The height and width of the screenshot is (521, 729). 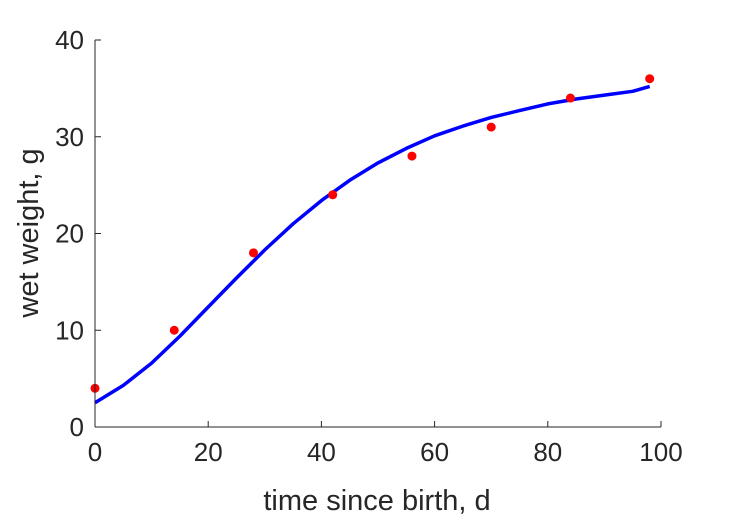 What do you see at coordinates (376, 501) in the screenshot?
I see `x-axis-label: time since birth, d` at bounding box center [376, 501].